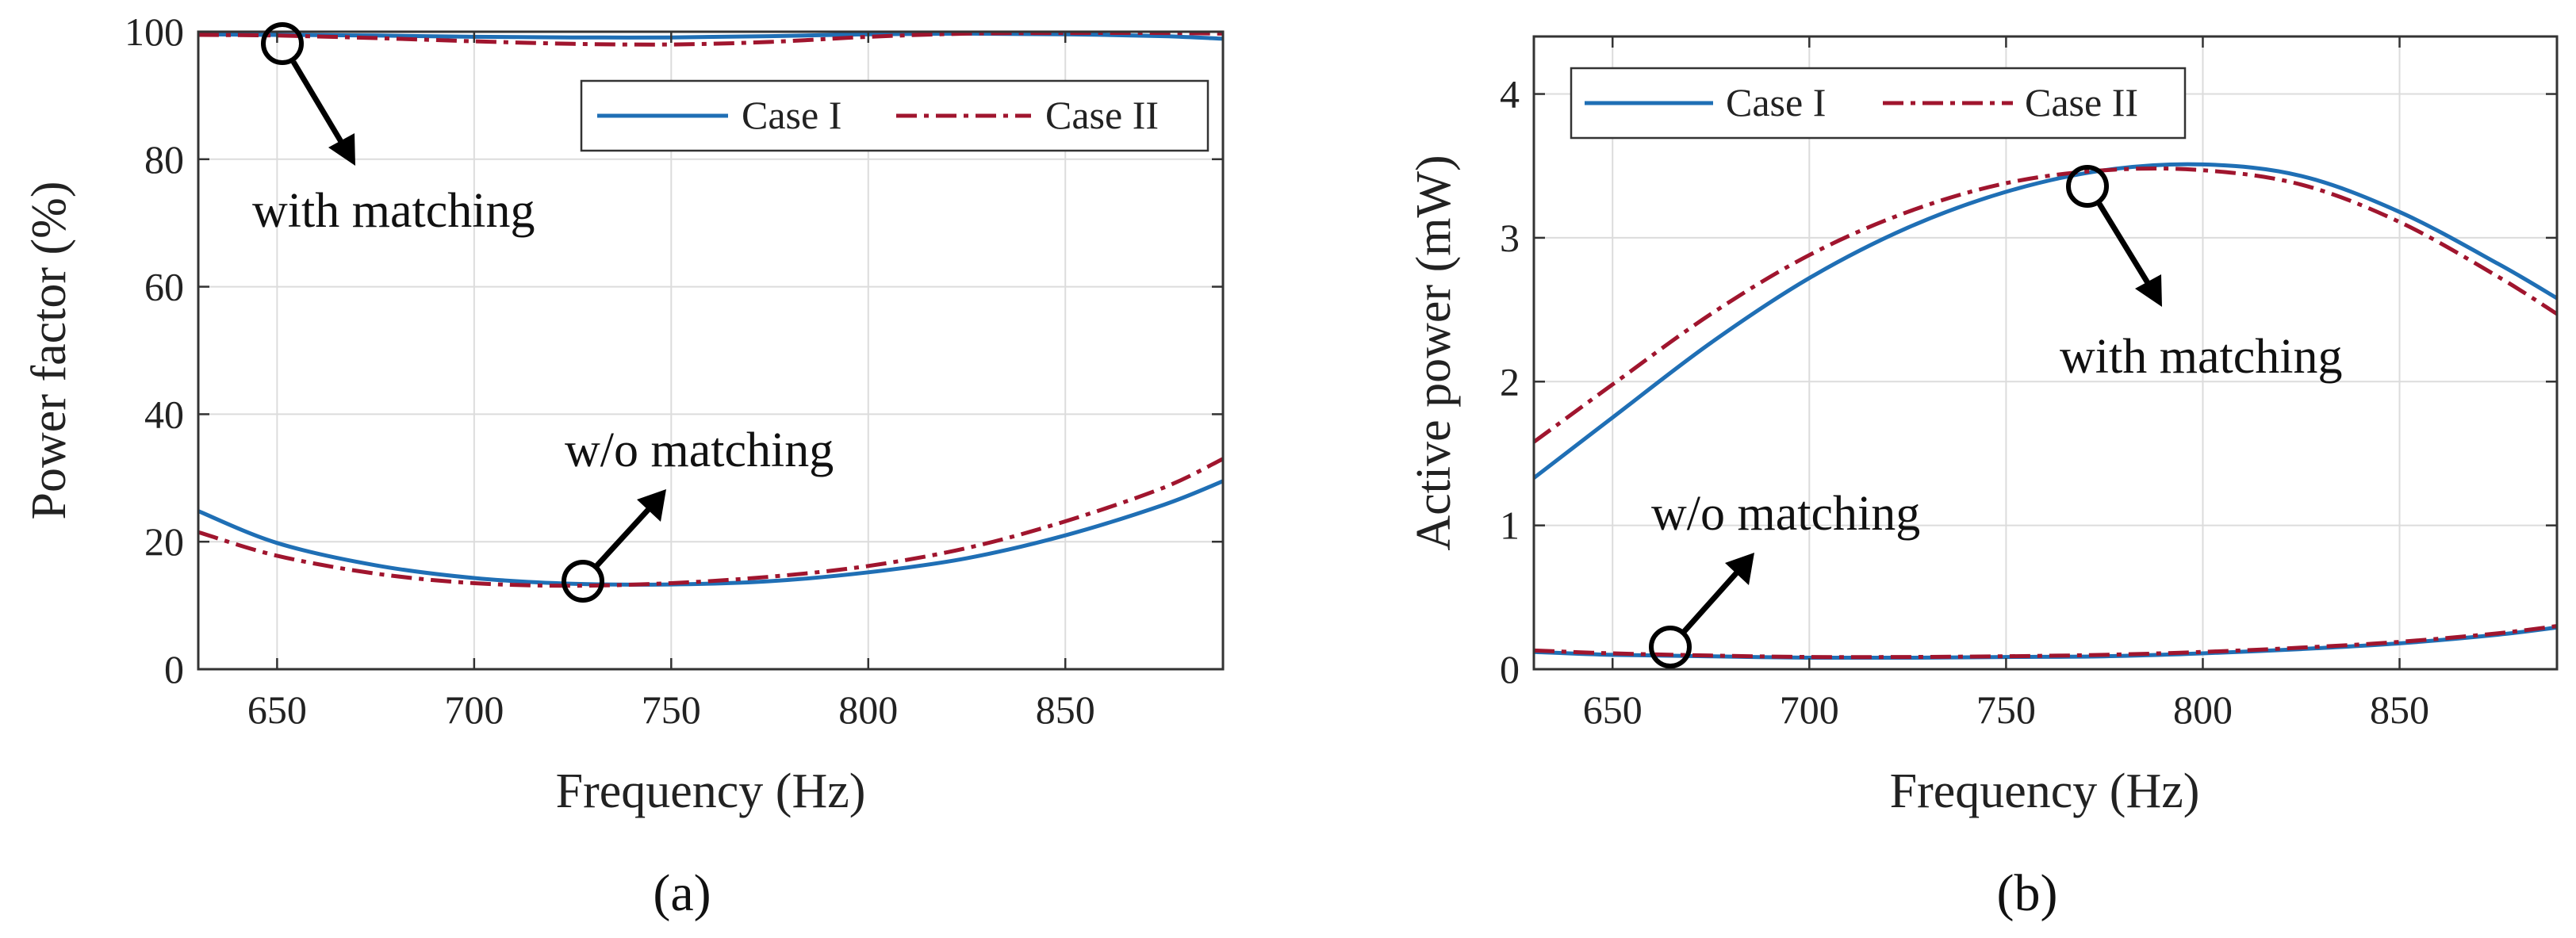 The image size is (2576, 938). I want to click on y-tick-label-4: 4, so click(1510, 94).